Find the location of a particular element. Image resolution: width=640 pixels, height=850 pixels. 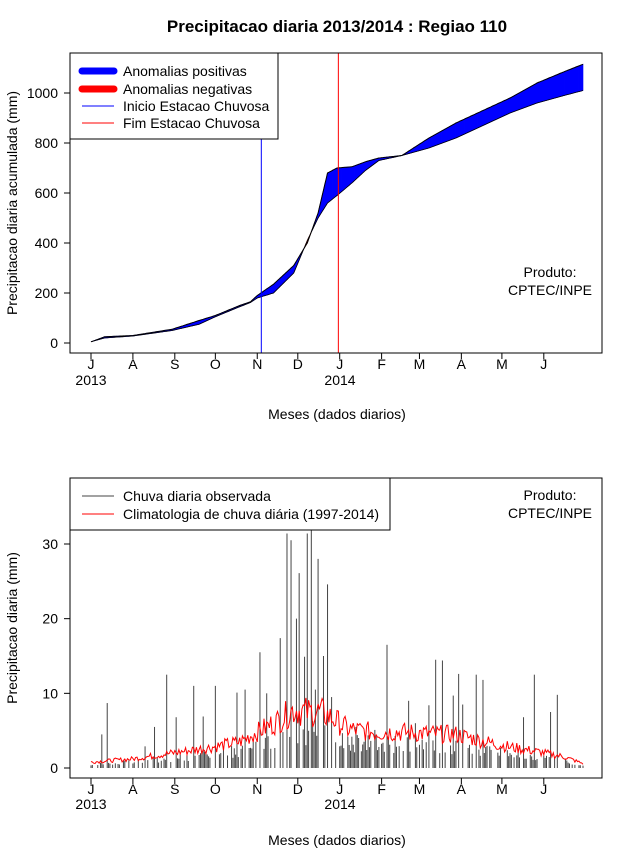

y-tick-label: 20 is located at coordinates (50, 619).